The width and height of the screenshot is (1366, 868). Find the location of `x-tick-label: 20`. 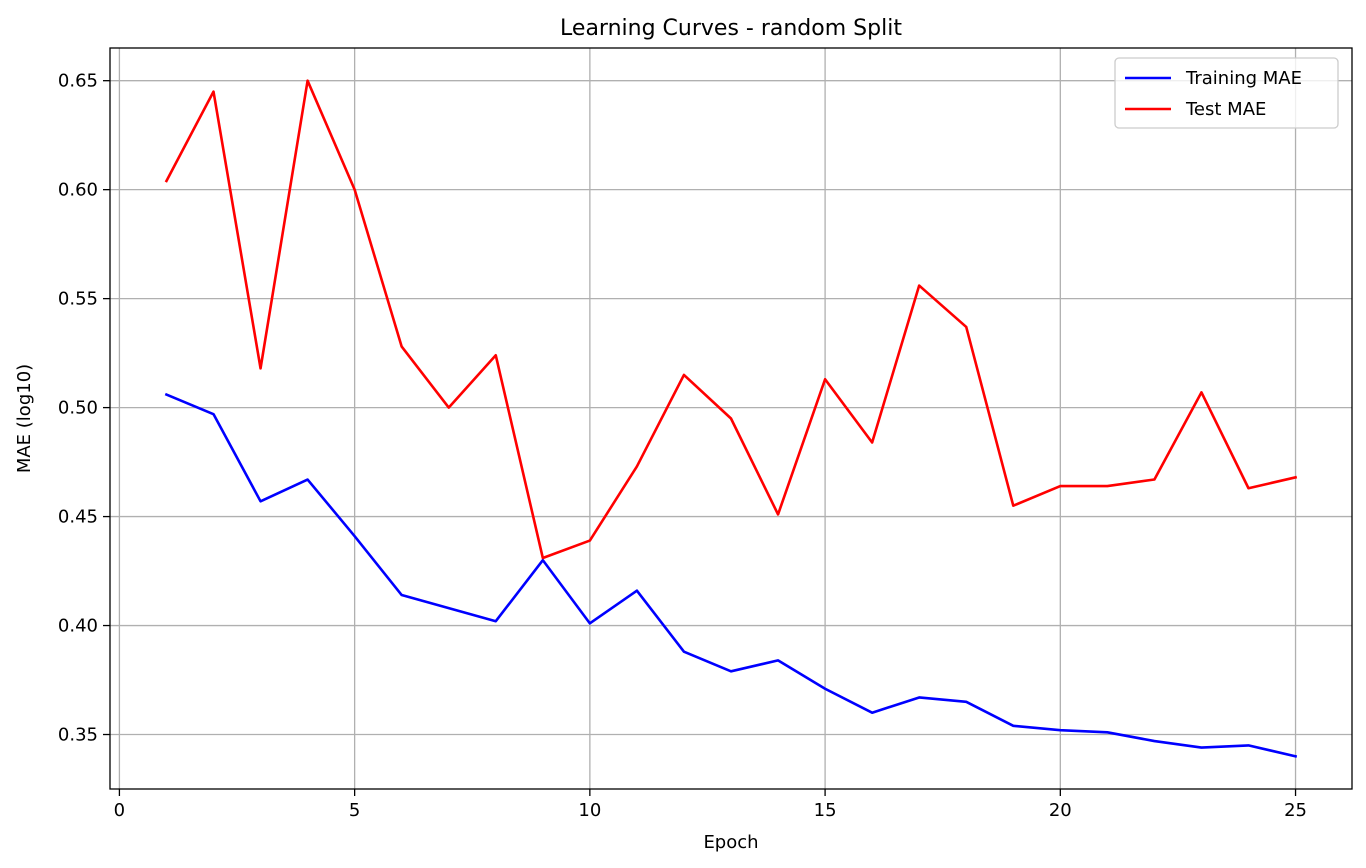

x-tick-label: 20 is located at coordinates (1060, 810).